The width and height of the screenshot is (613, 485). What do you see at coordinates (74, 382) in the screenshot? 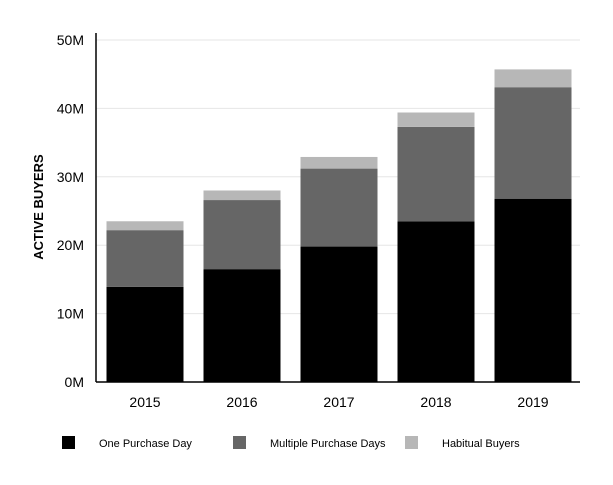
I see `y-tick-label: 0M` at bounding box center [74, 382].